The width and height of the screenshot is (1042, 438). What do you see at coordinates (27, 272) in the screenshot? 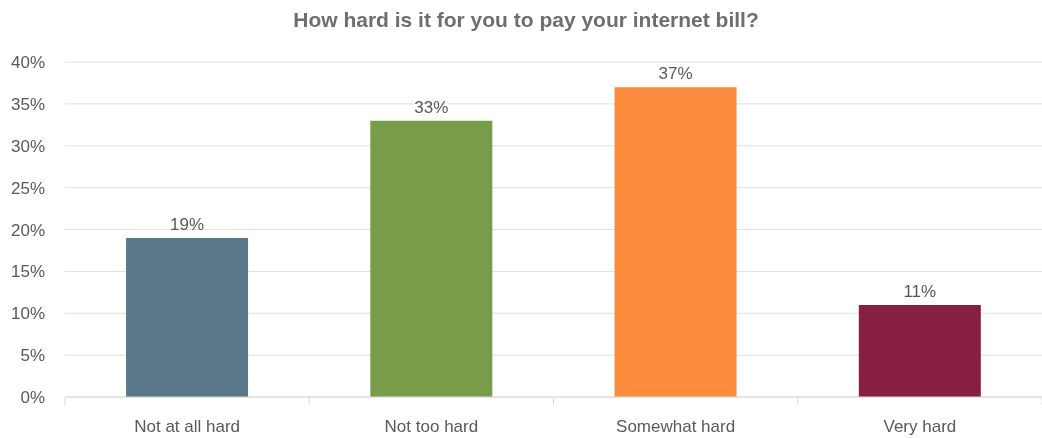
I see `y-tick-label: 15%` at bounding box center [27, 272].